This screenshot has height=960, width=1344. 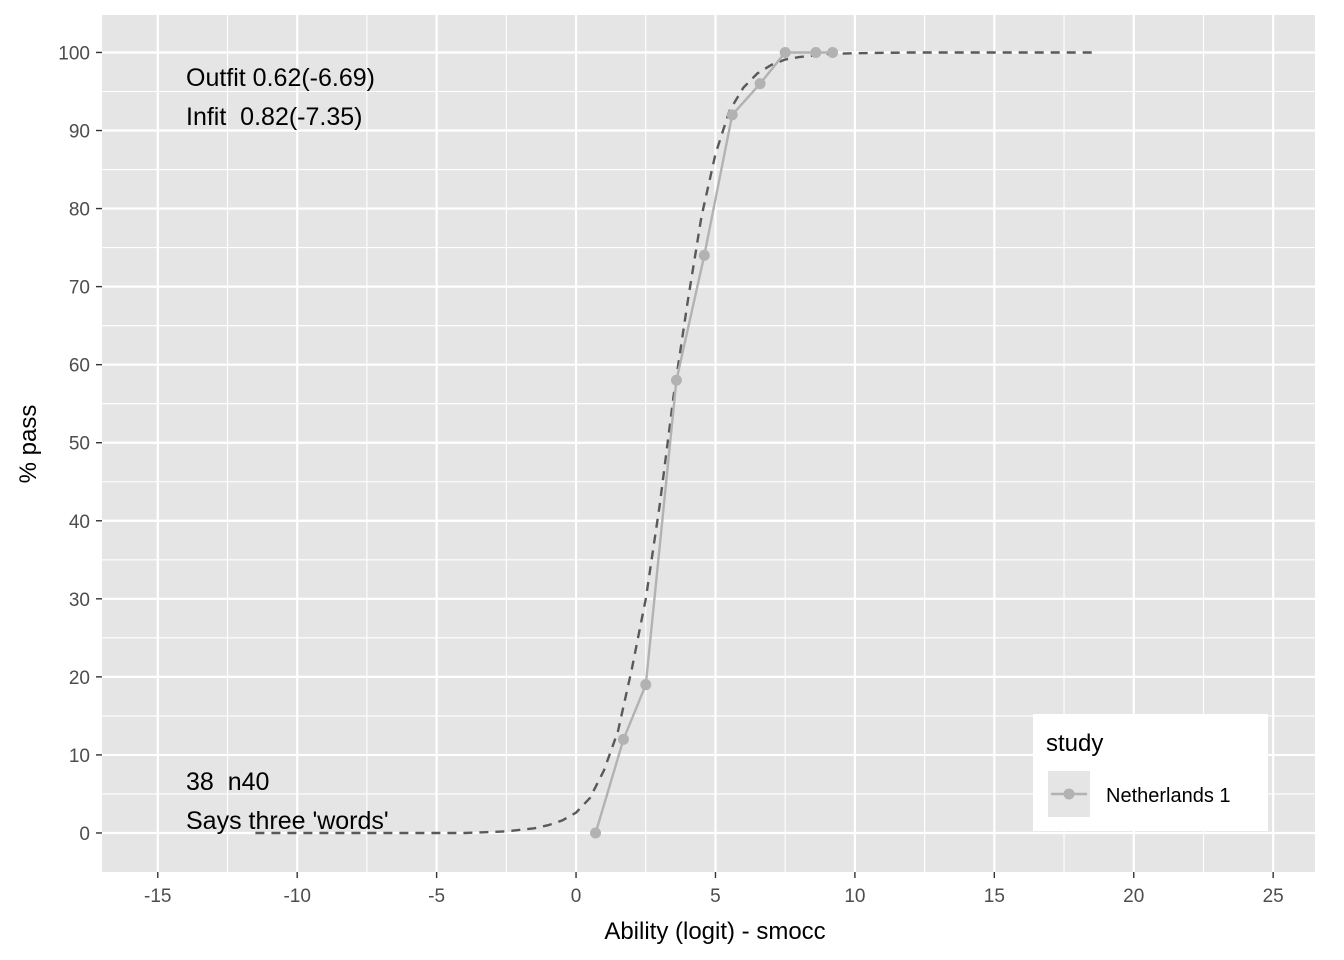 What do you see at coordinates (1074, 743) in the screenshot?
I see `legend-title: study` at bounding box center [1074, 743].